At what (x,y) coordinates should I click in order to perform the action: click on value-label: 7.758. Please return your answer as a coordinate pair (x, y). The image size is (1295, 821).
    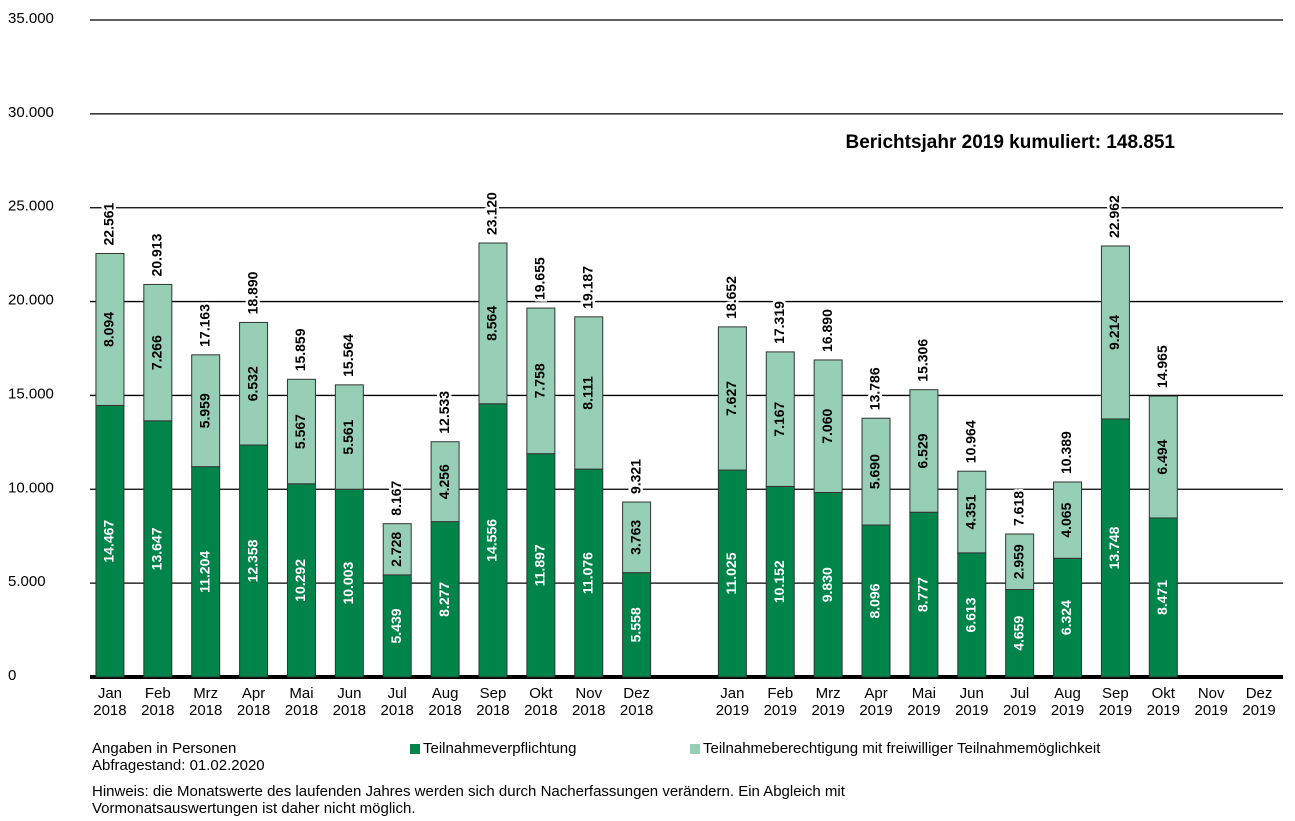
    Looking at the image, I should click on (540, 380).